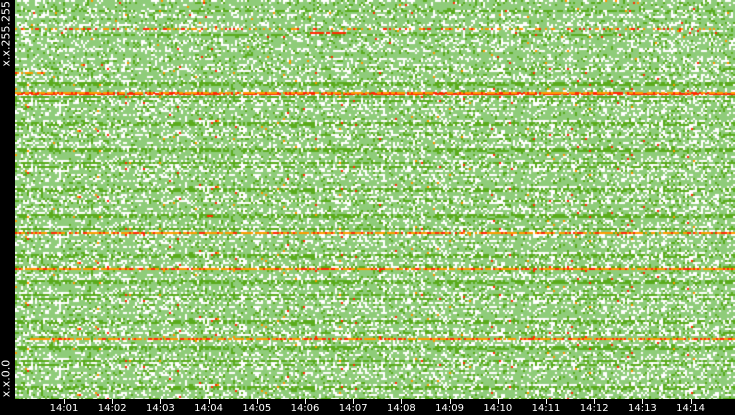  I want to click on x-tick-label: 14:03, so click(160, 408).